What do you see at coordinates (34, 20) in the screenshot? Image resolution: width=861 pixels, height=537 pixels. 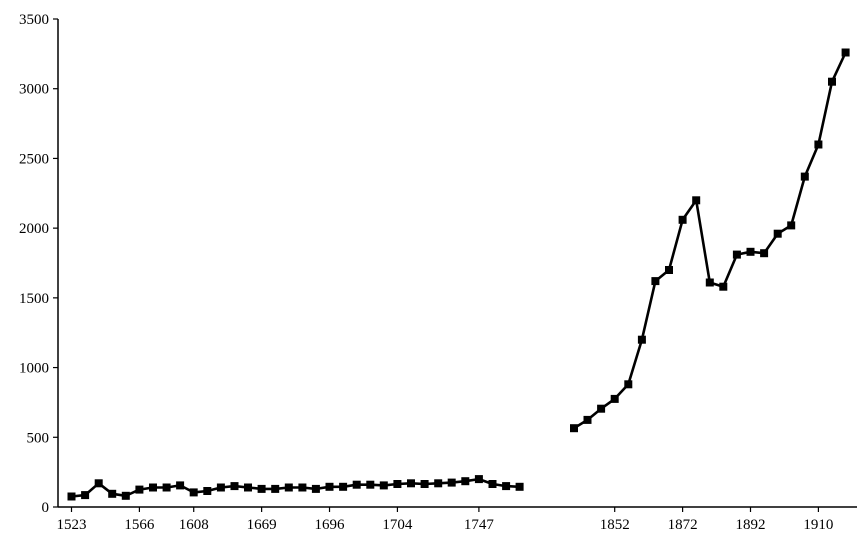 I see `y-tick-label: 3500` at bounding box center [34, 20].